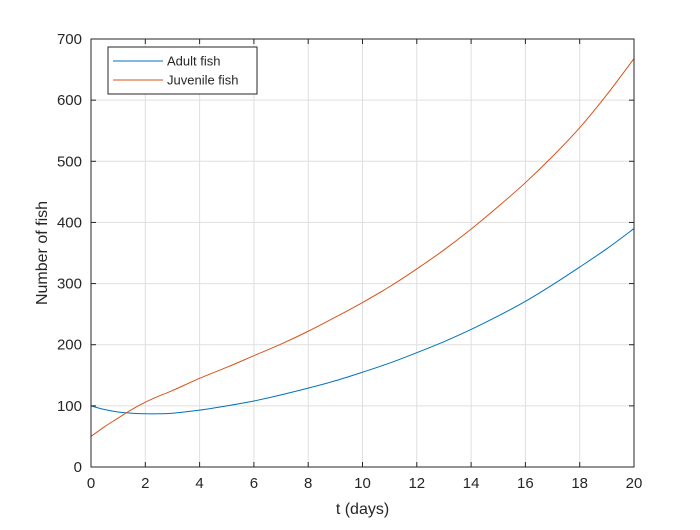 The height and width of the screenshot is (530, 700). What do you see at coordinates (525, 483) in the screenshot?
I see `x-tick-label: 16` at bounding box center [525, 483].